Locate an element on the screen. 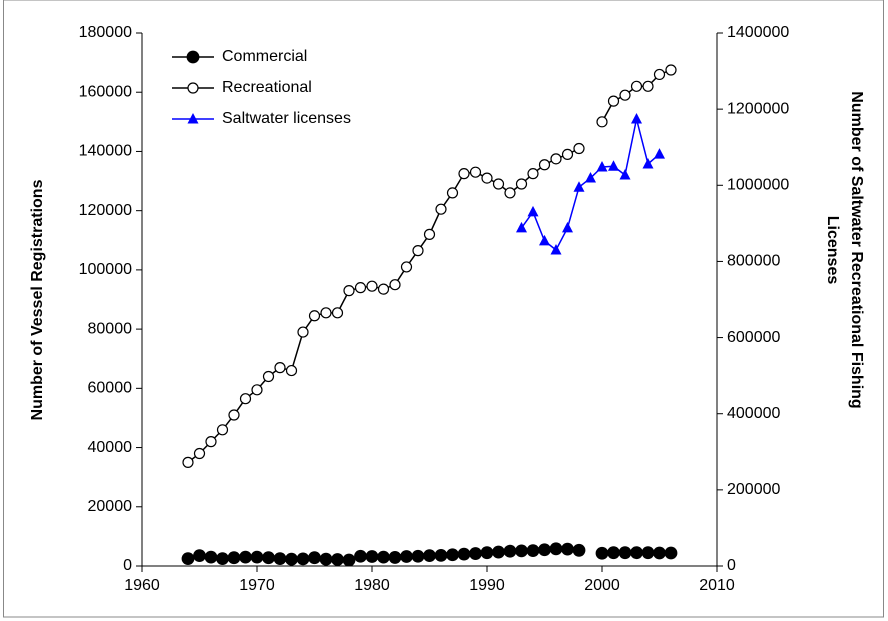 The width and height of the screenshot is (888, 621). legend-label: Recreational is located at coordinates (267, 87).